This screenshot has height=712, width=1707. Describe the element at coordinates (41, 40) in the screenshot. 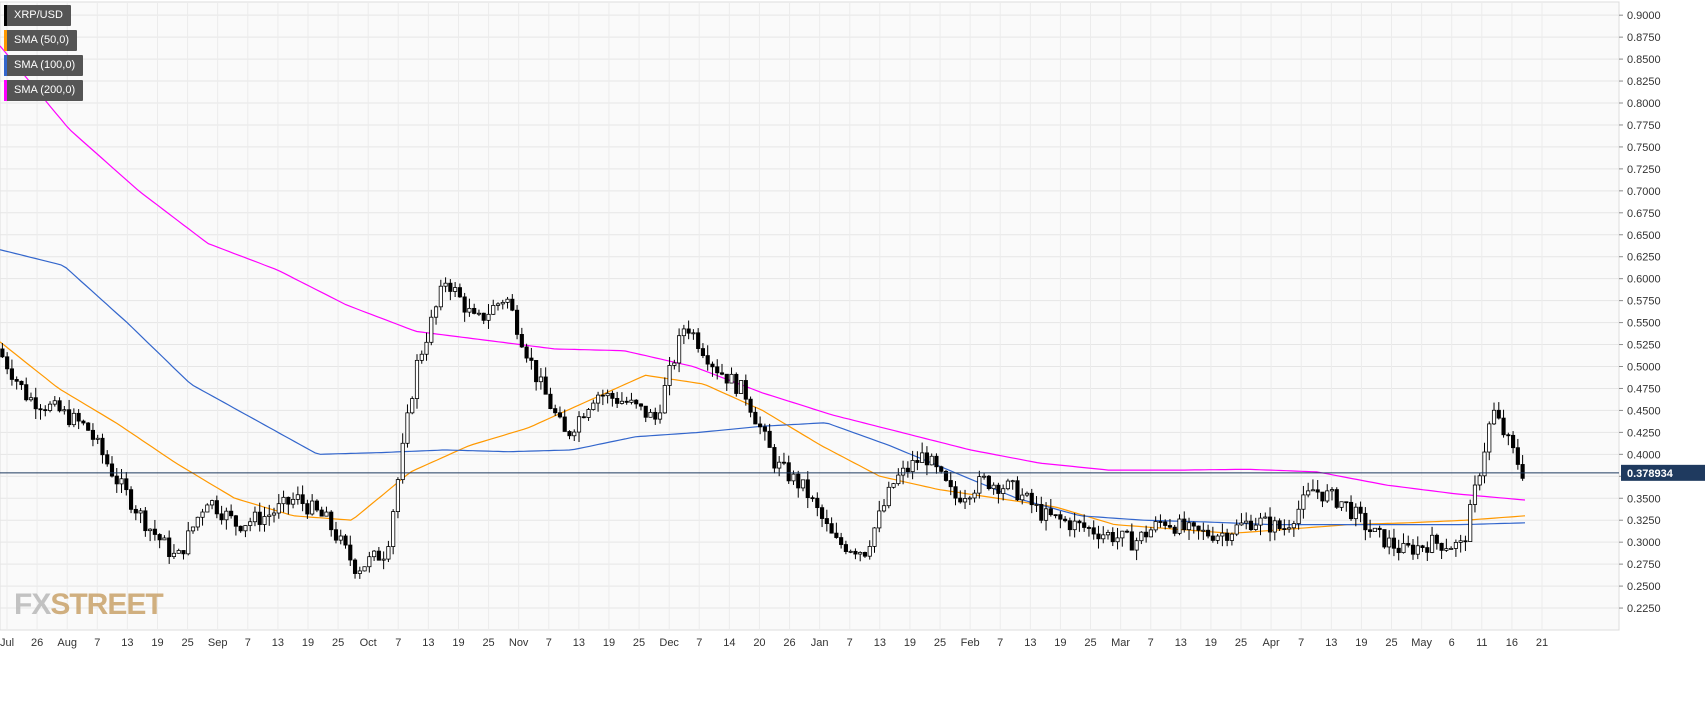

I see `legend-item-sma50: SMA (50,0)` at that location.